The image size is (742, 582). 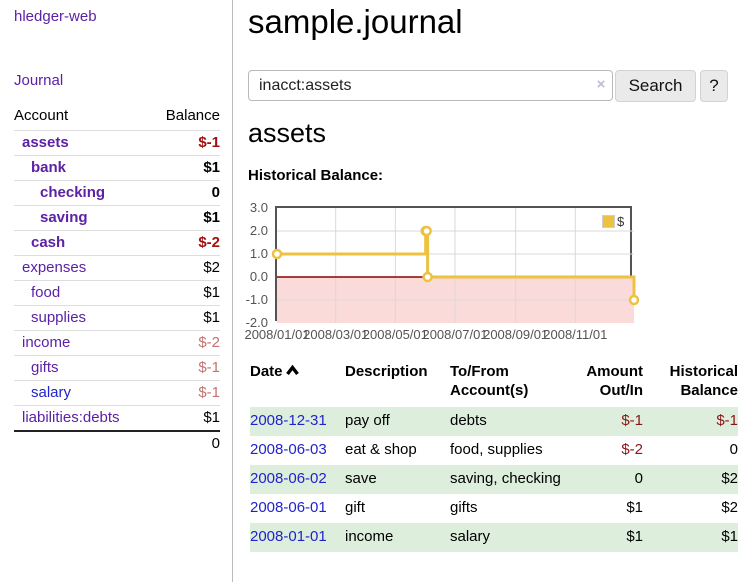 I want to click on transaction-balance: $-1, so click(x=727, y=420).